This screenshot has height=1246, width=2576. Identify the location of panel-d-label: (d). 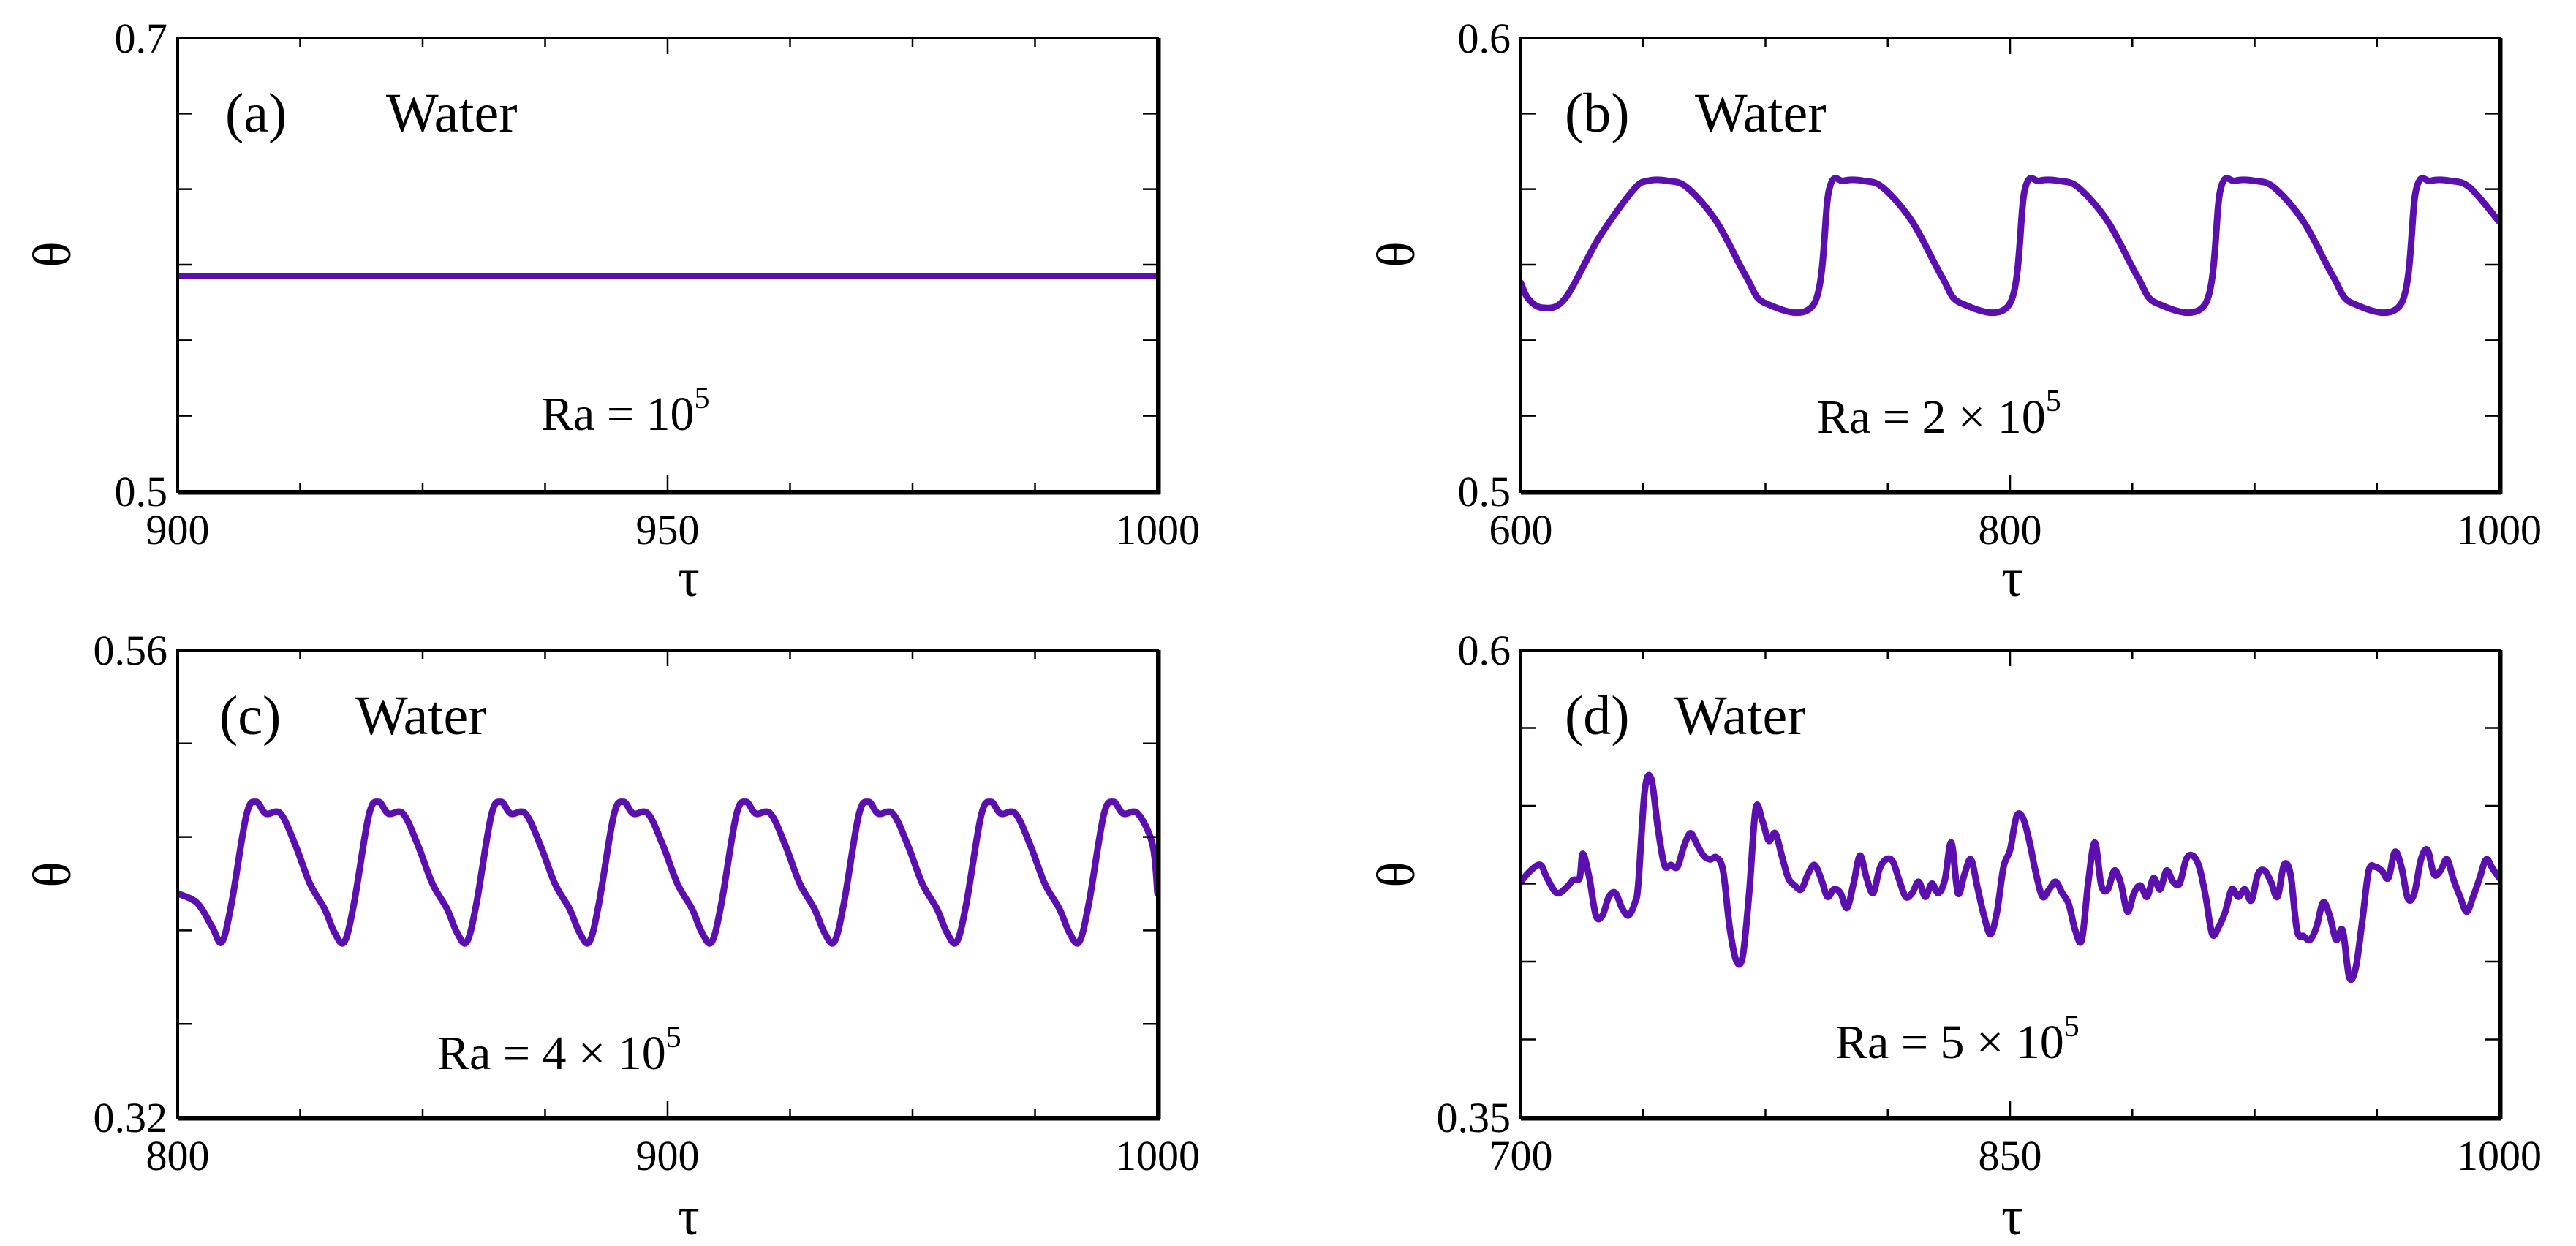
(1597, 716).